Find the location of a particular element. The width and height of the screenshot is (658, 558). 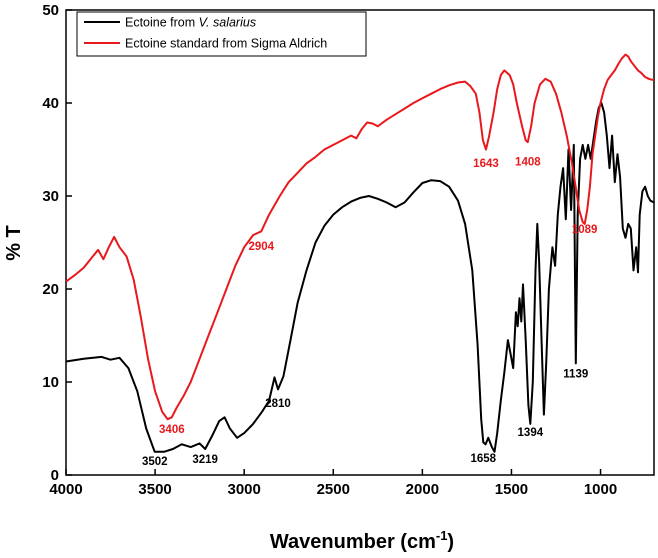

x-tick-label: 3500 is located at coordinates (154, 489).